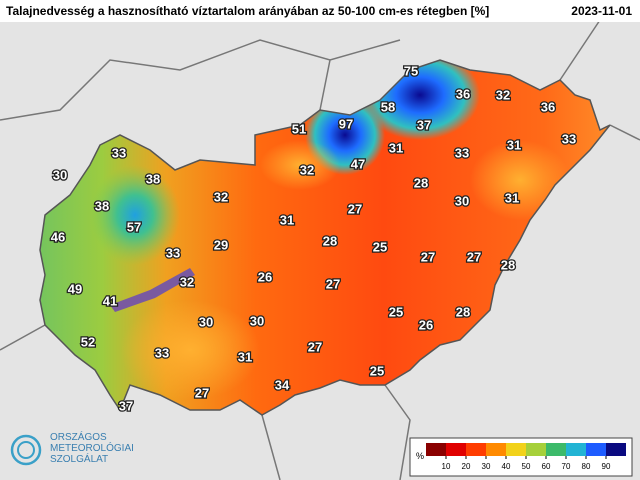 The width and height of the screenshot is (640, 480). I want to click on station-value: 41, so click(110, 300).